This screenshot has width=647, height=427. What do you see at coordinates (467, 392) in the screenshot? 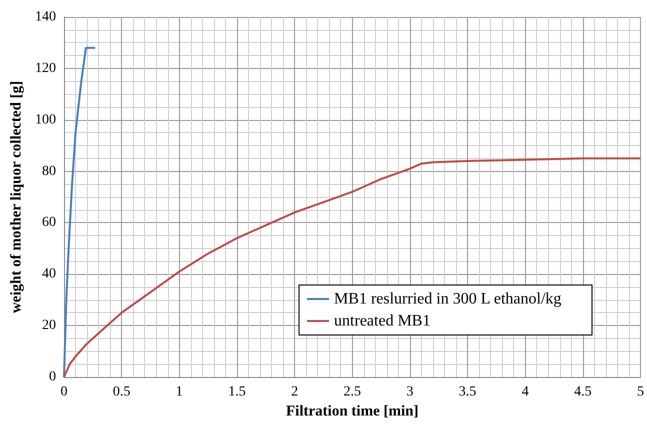
I see `x-tick-label: 3.5` at bounding box center [467, 392].